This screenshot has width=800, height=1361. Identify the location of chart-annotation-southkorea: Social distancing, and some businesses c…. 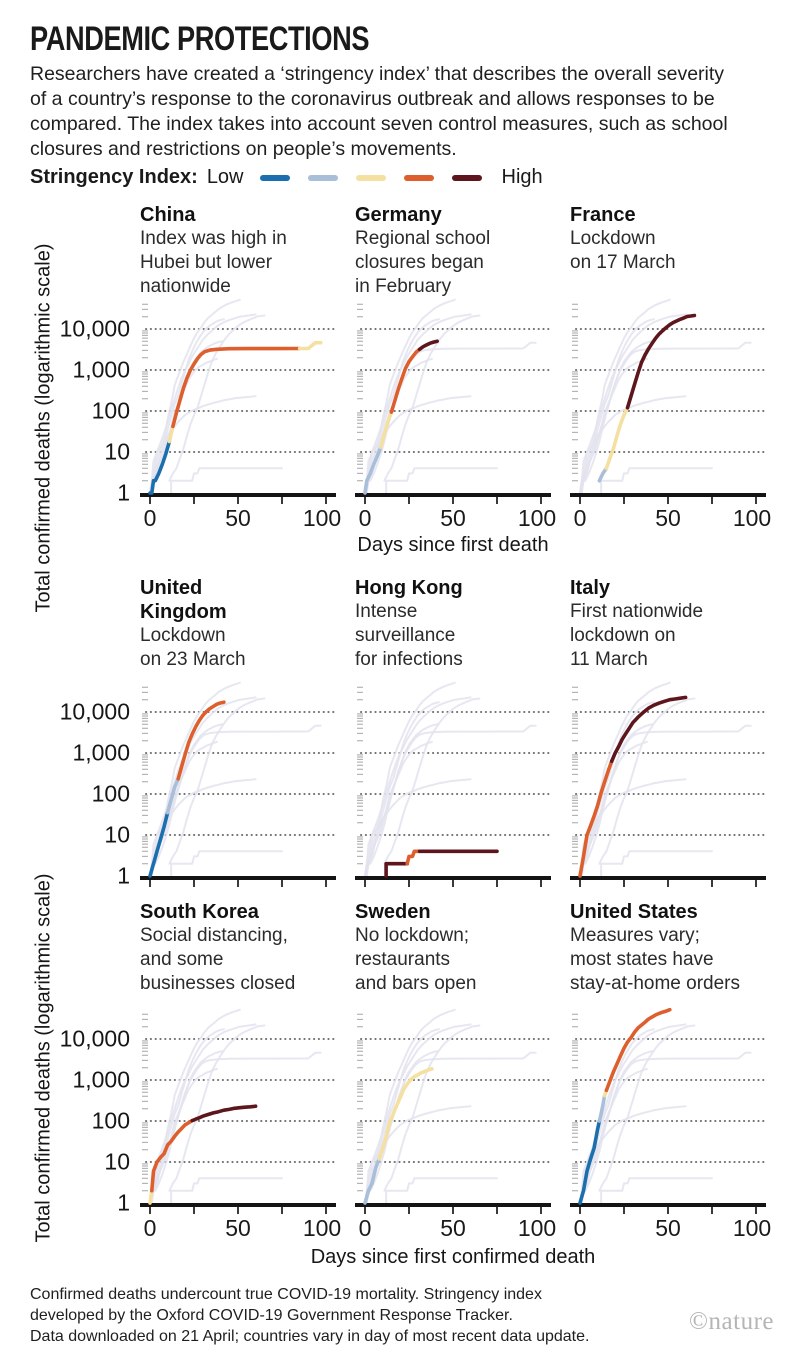
(218, 959).